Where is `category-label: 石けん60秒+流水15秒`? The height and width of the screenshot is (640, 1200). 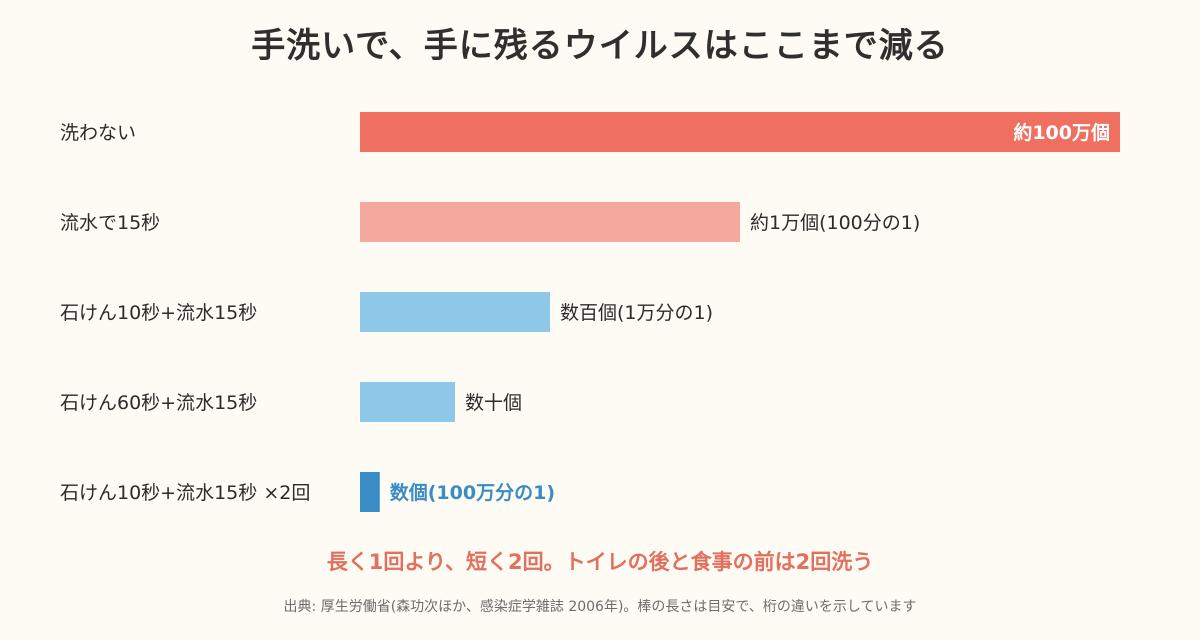
category-label: 石けん60秒+流水15秒 is located at coordinates (158, 403).